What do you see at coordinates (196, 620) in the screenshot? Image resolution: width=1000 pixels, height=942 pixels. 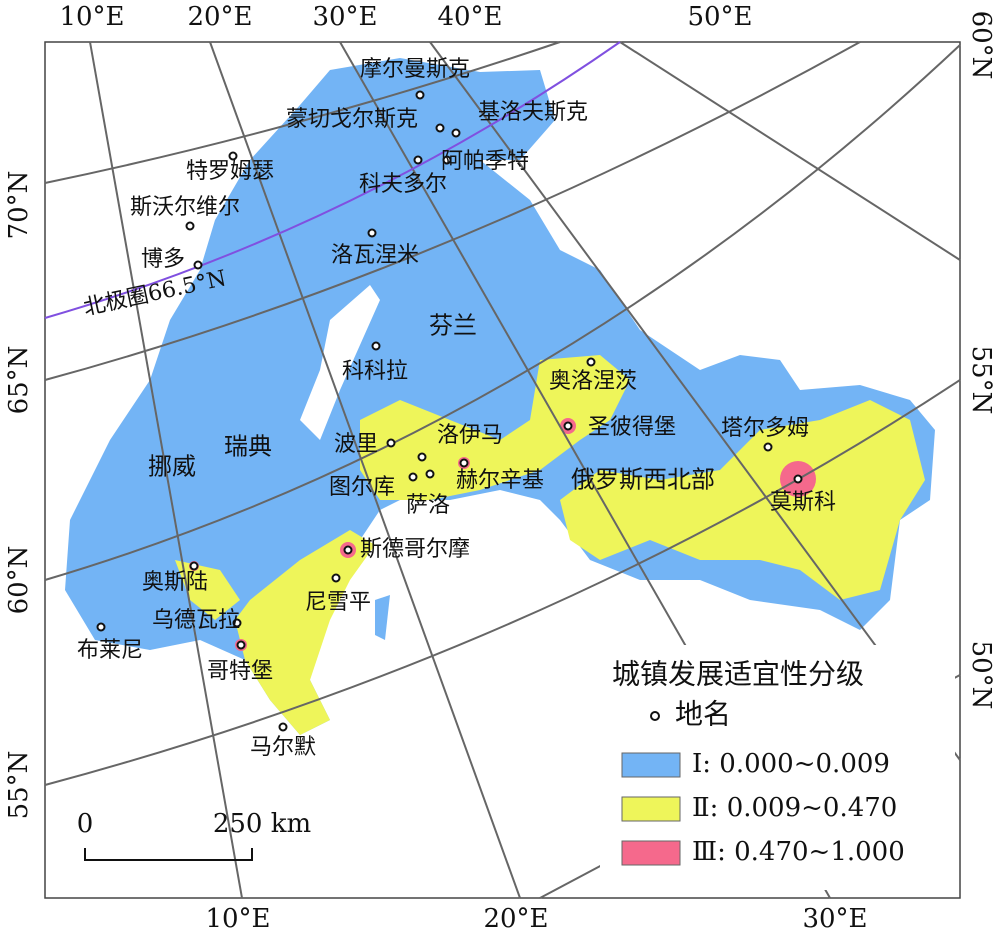 I see `place-label: 乌德瓦拉` at bounding box center [196, 620].